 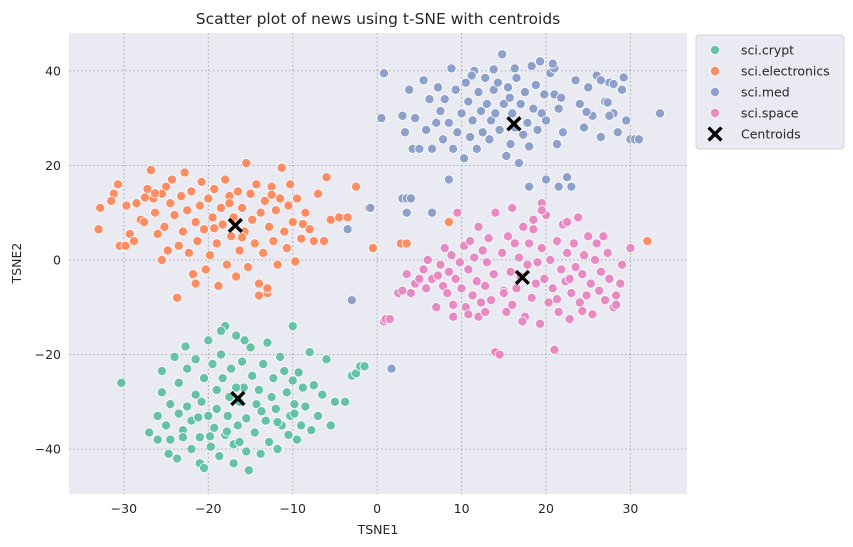 I want to click on legend-box, so click(x=770, y=92).